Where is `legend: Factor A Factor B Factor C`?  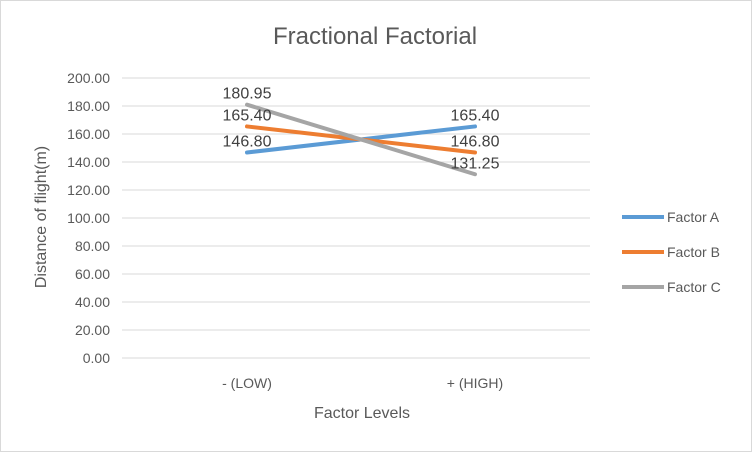 legend: Factor A Factor B Factor C is located at coordinates (671, 252).